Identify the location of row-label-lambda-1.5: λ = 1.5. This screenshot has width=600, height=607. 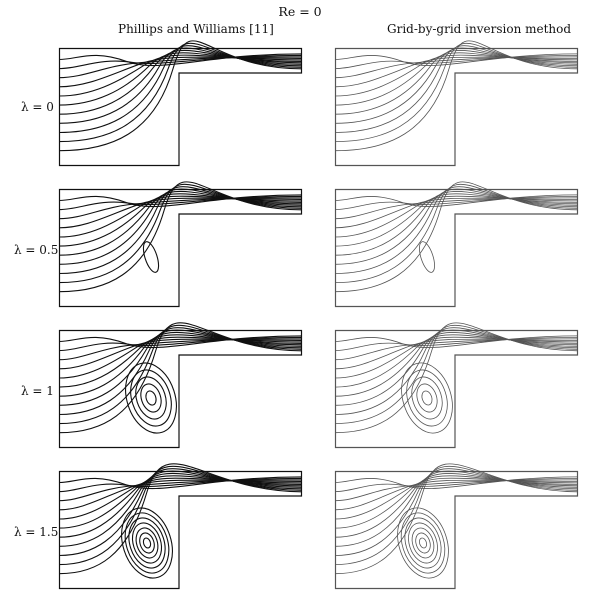
(36, 532).